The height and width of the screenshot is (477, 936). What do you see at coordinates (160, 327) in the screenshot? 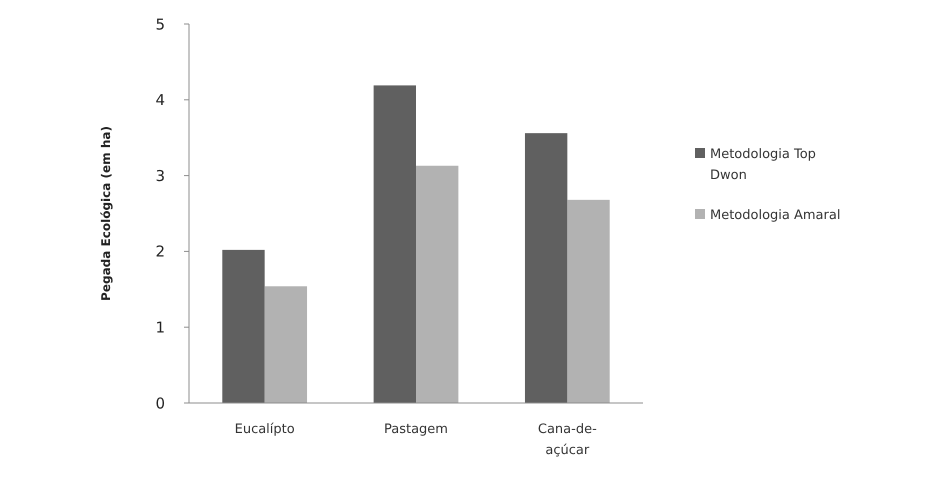
I see `y-tick-label: 1` at bounding box center [160, 327].